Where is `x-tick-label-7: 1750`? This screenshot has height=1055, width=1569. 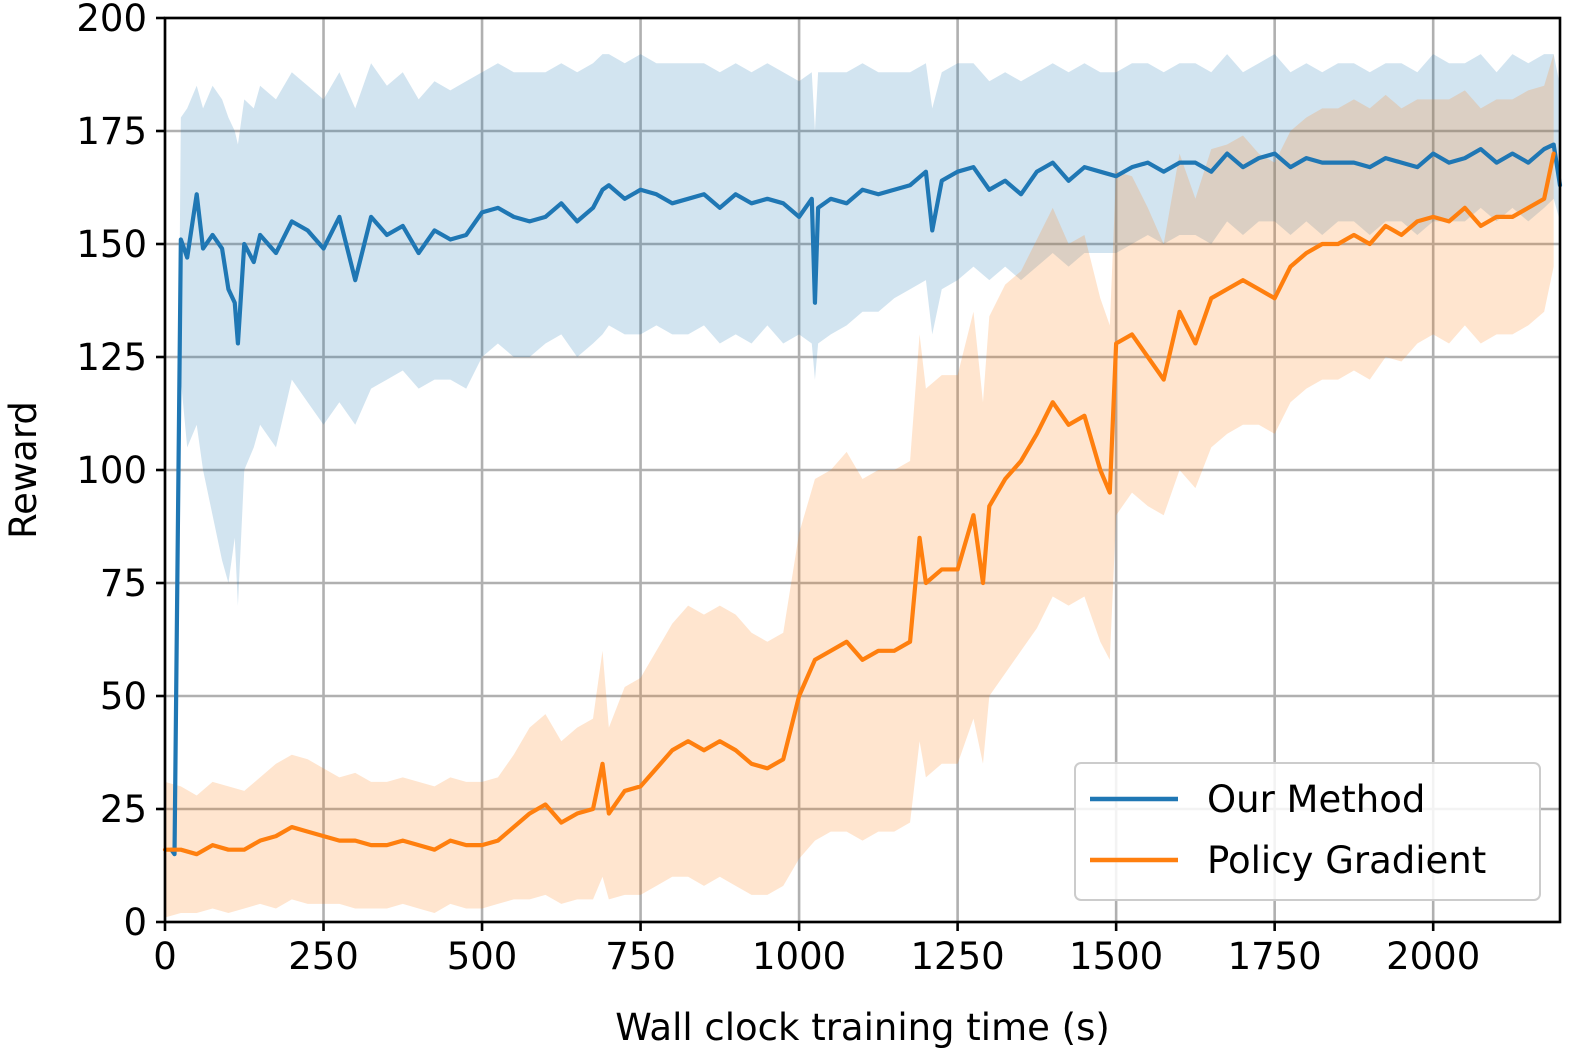 x-tick-label-7: 1750 is located at coordinates (1275, 956).